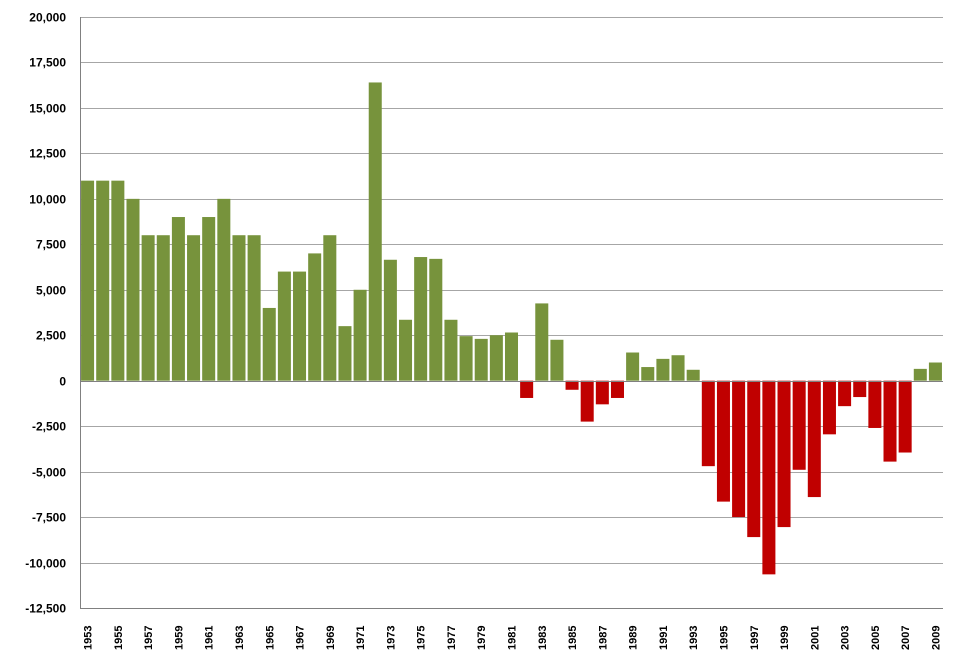 The image size is (959, 668). Describe the element at coordinates (890, 421) in the screenshot. I see `bar-2006` at that location.